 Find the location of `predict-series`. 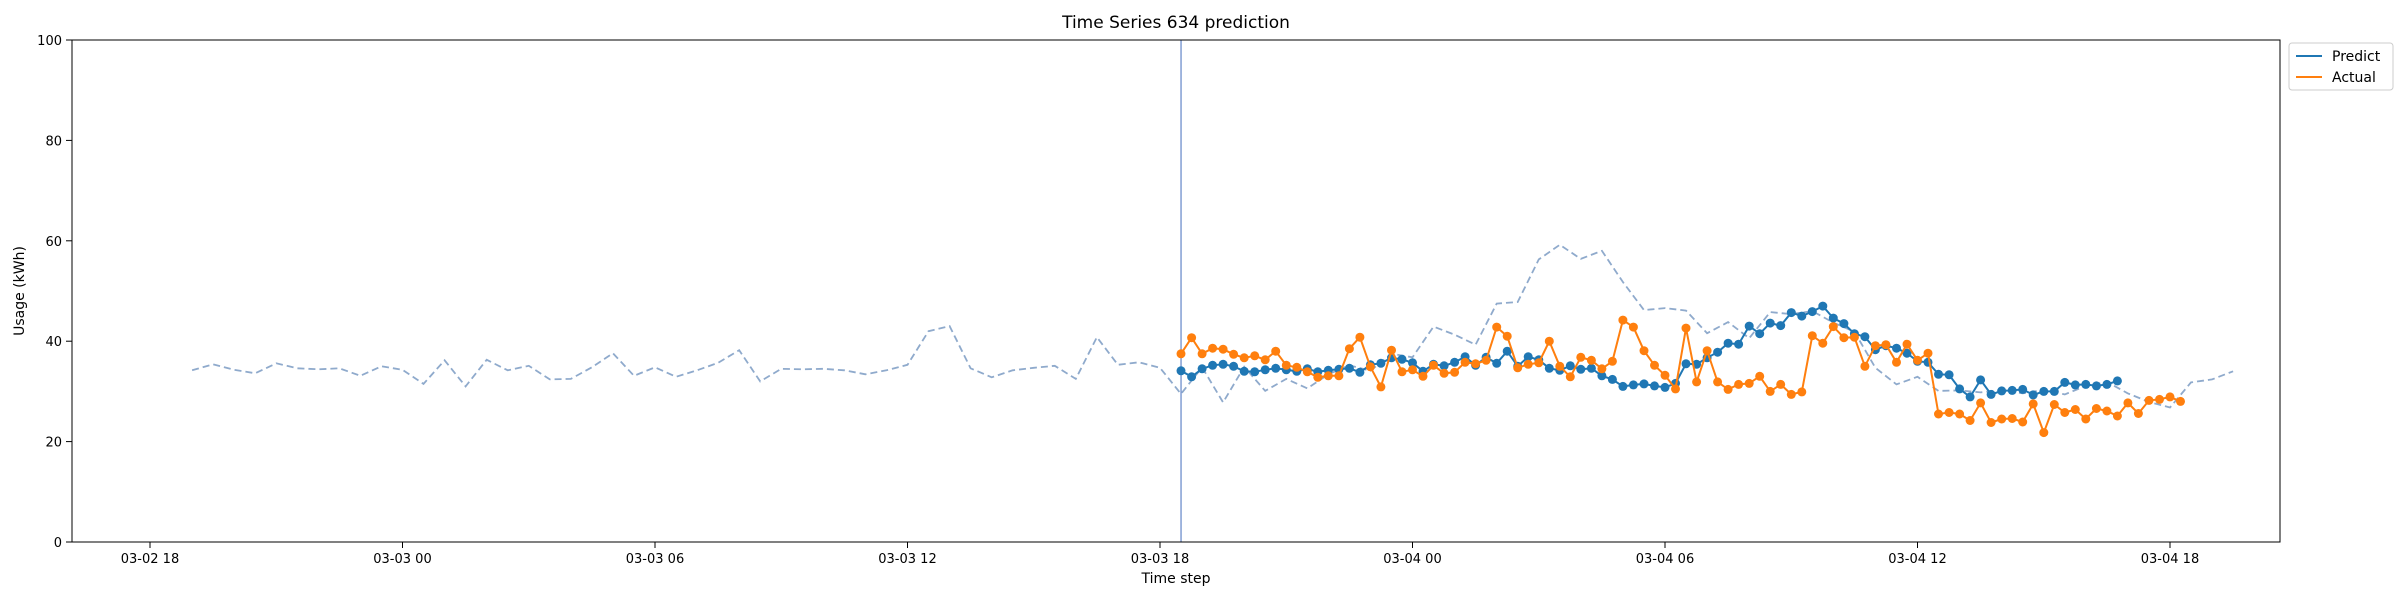

predict-series is located at coordinates (1649, 351).